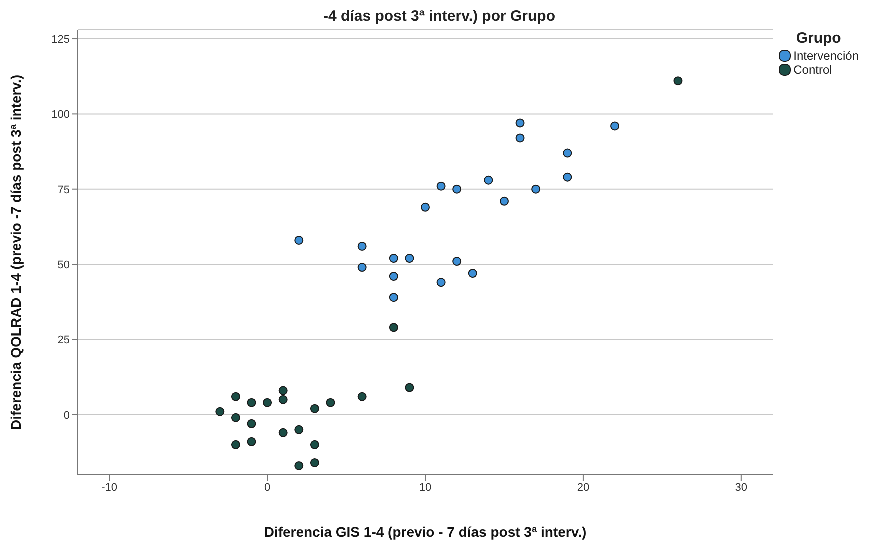  I want to click on y-tick-label: 0, so click(67, 416).